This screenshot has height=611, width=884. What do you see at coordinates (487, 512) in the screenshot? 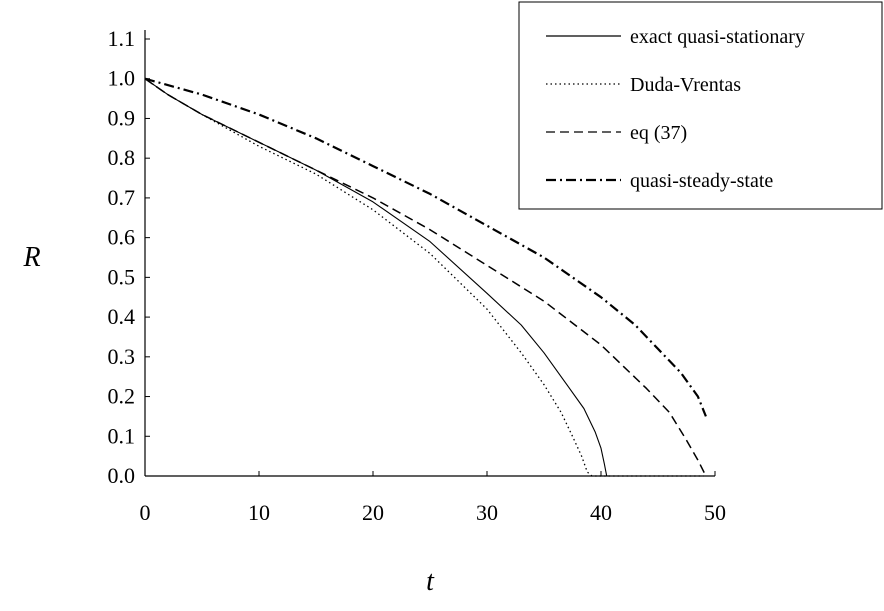
I see `x-tick-label: 30` at bounding box center [487, 512].